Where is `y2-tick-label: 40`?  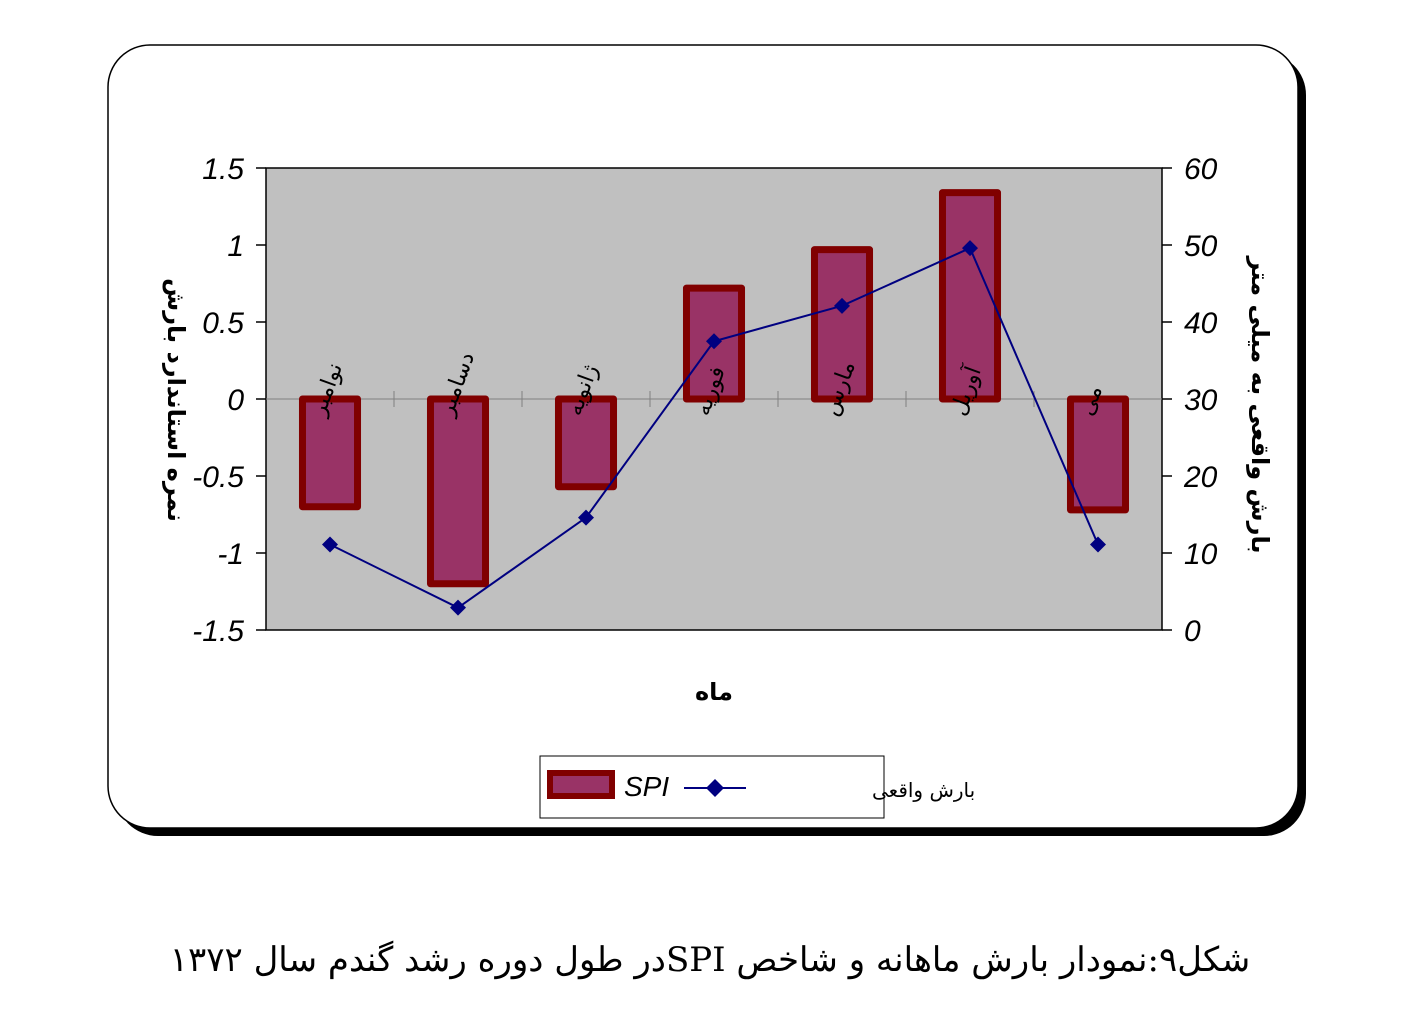
y2-tick-label: 40 is located at coordinates (1201, 323).